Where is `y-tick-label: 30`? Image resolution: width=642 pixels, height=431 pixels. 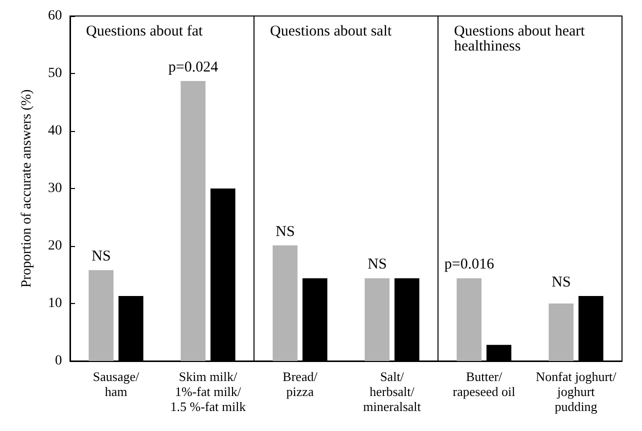 y-tick-label: 30 is located at coordinates (55, 188).